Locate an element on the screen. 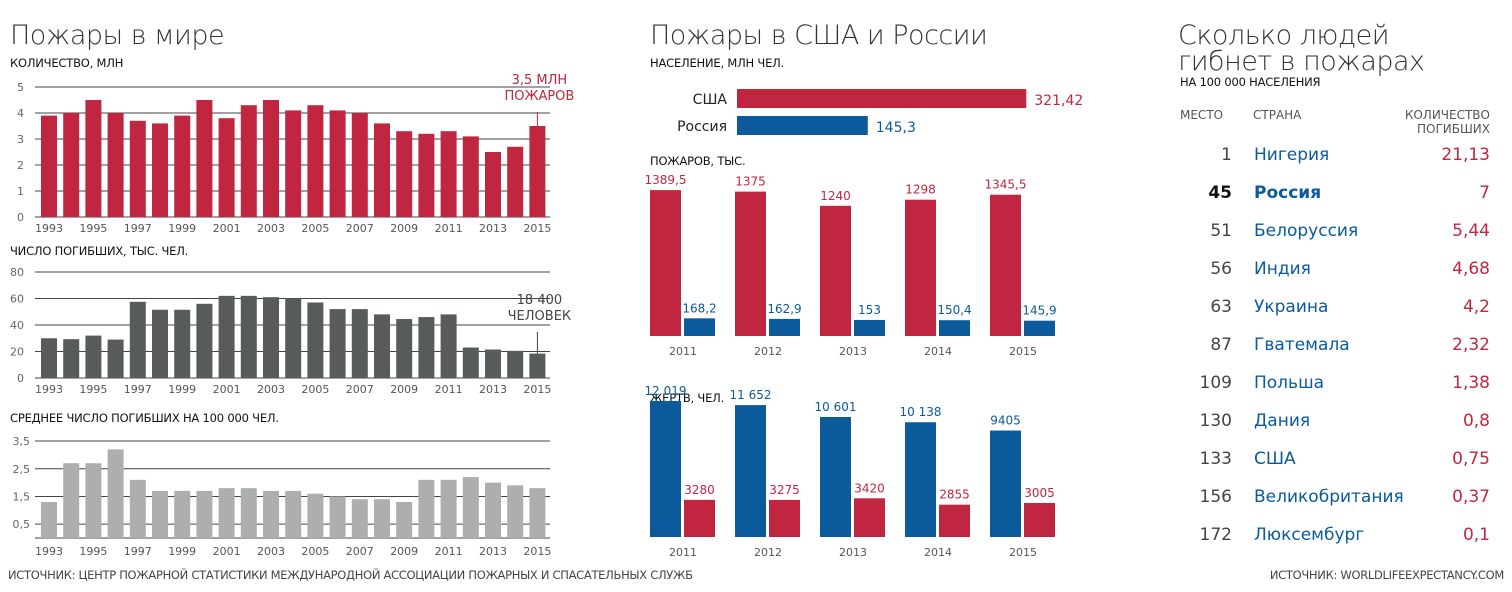 This screenshot has height=592, width=1512. bar-2014 is located at coordinates (515, 364).